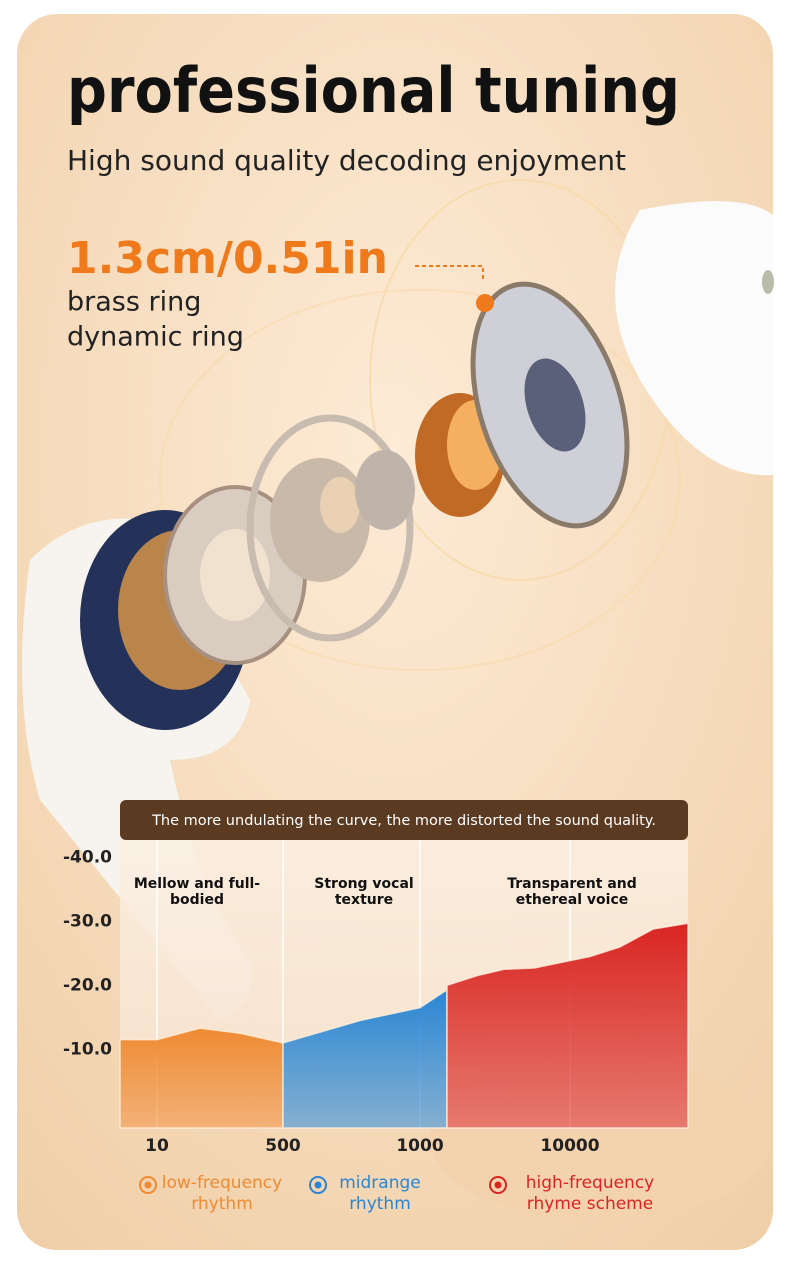 Image resolution: width=790 pixels, height=1267 pixels. I want to click on band-label: Strong vocal texture, so click(364, 892).